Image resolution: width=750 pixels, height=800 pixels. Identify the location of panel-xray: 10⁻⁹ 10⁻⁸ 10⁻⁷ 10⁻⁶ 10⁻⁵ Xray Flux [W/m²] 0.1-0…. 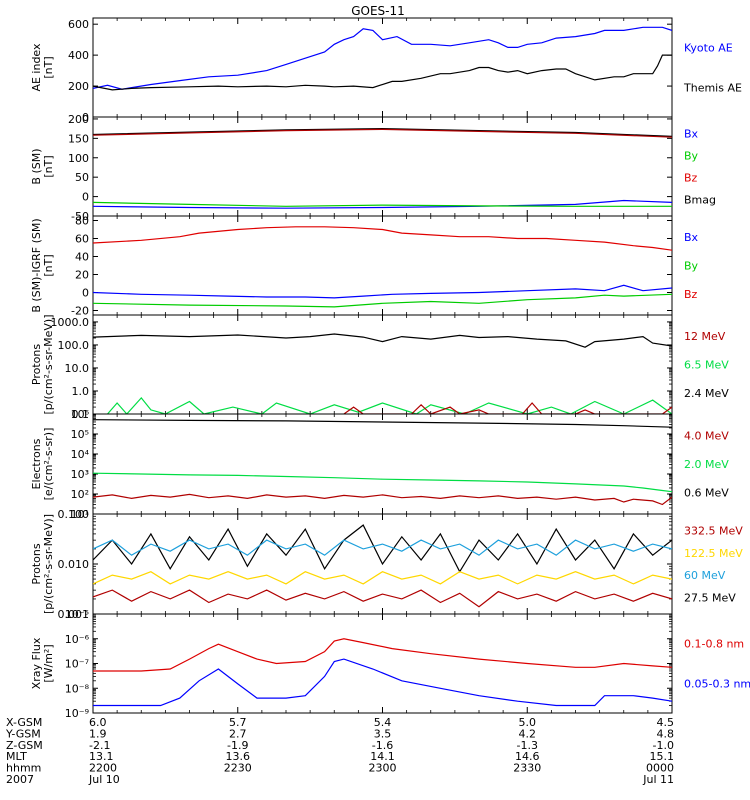
(390, 664).